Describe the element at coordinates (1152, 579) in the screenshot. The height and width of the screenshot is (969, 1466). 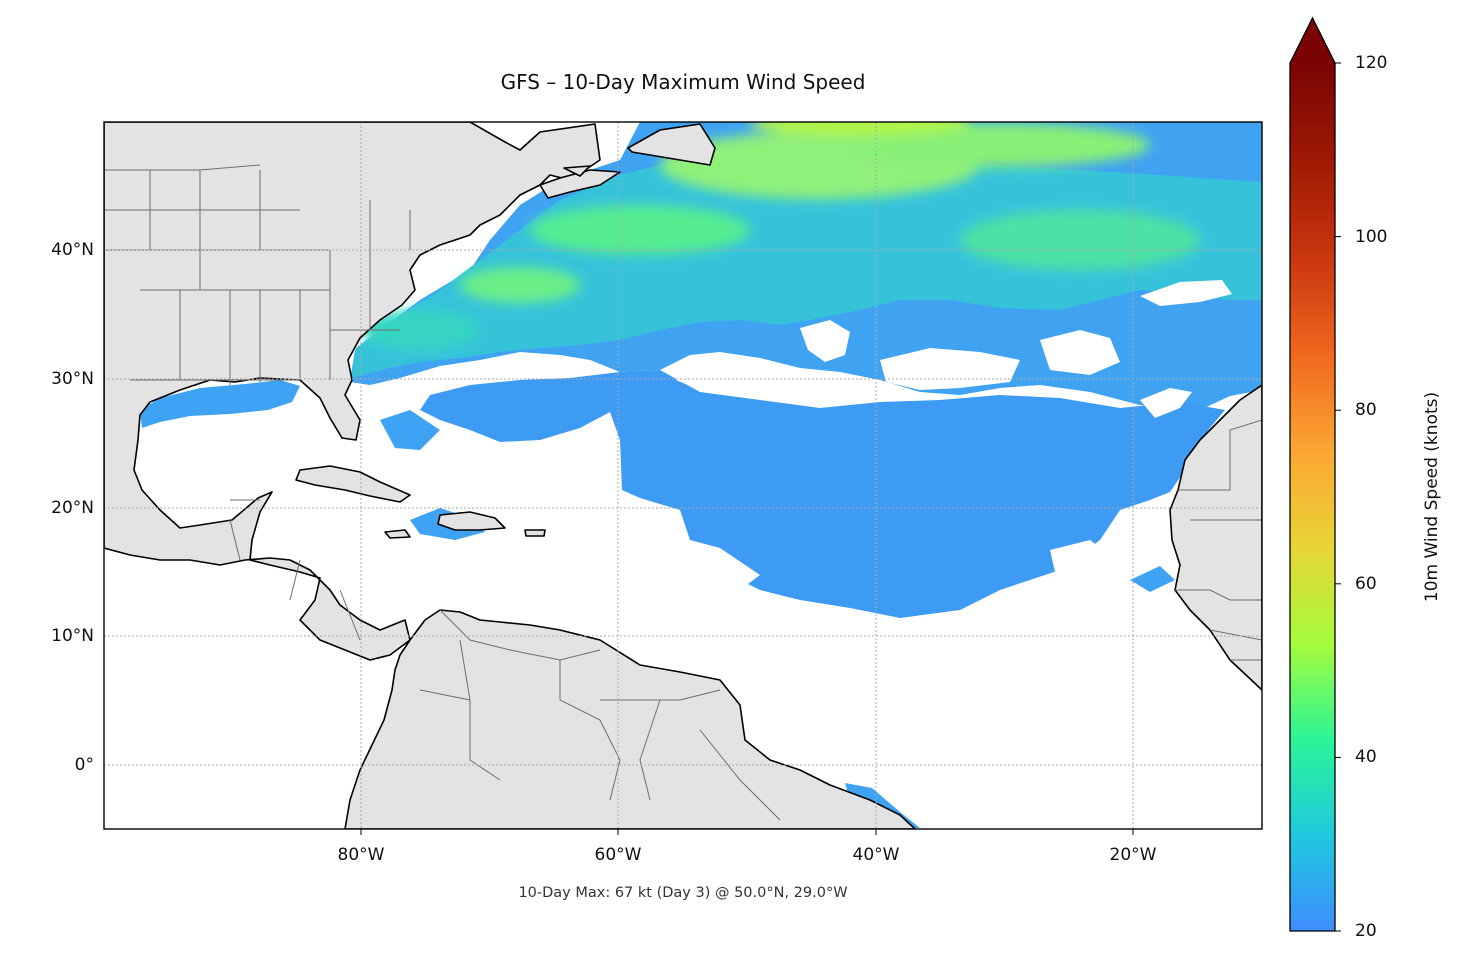
I see `wind-patch-west-africa` at that location.